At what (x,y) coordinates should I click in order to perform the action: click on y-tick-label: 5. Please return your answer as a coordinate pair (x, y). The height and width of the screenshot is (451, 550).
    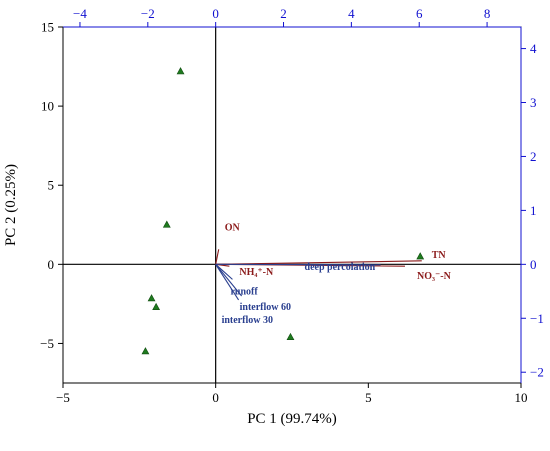
    Looking at the image, I should click on (51, 185).